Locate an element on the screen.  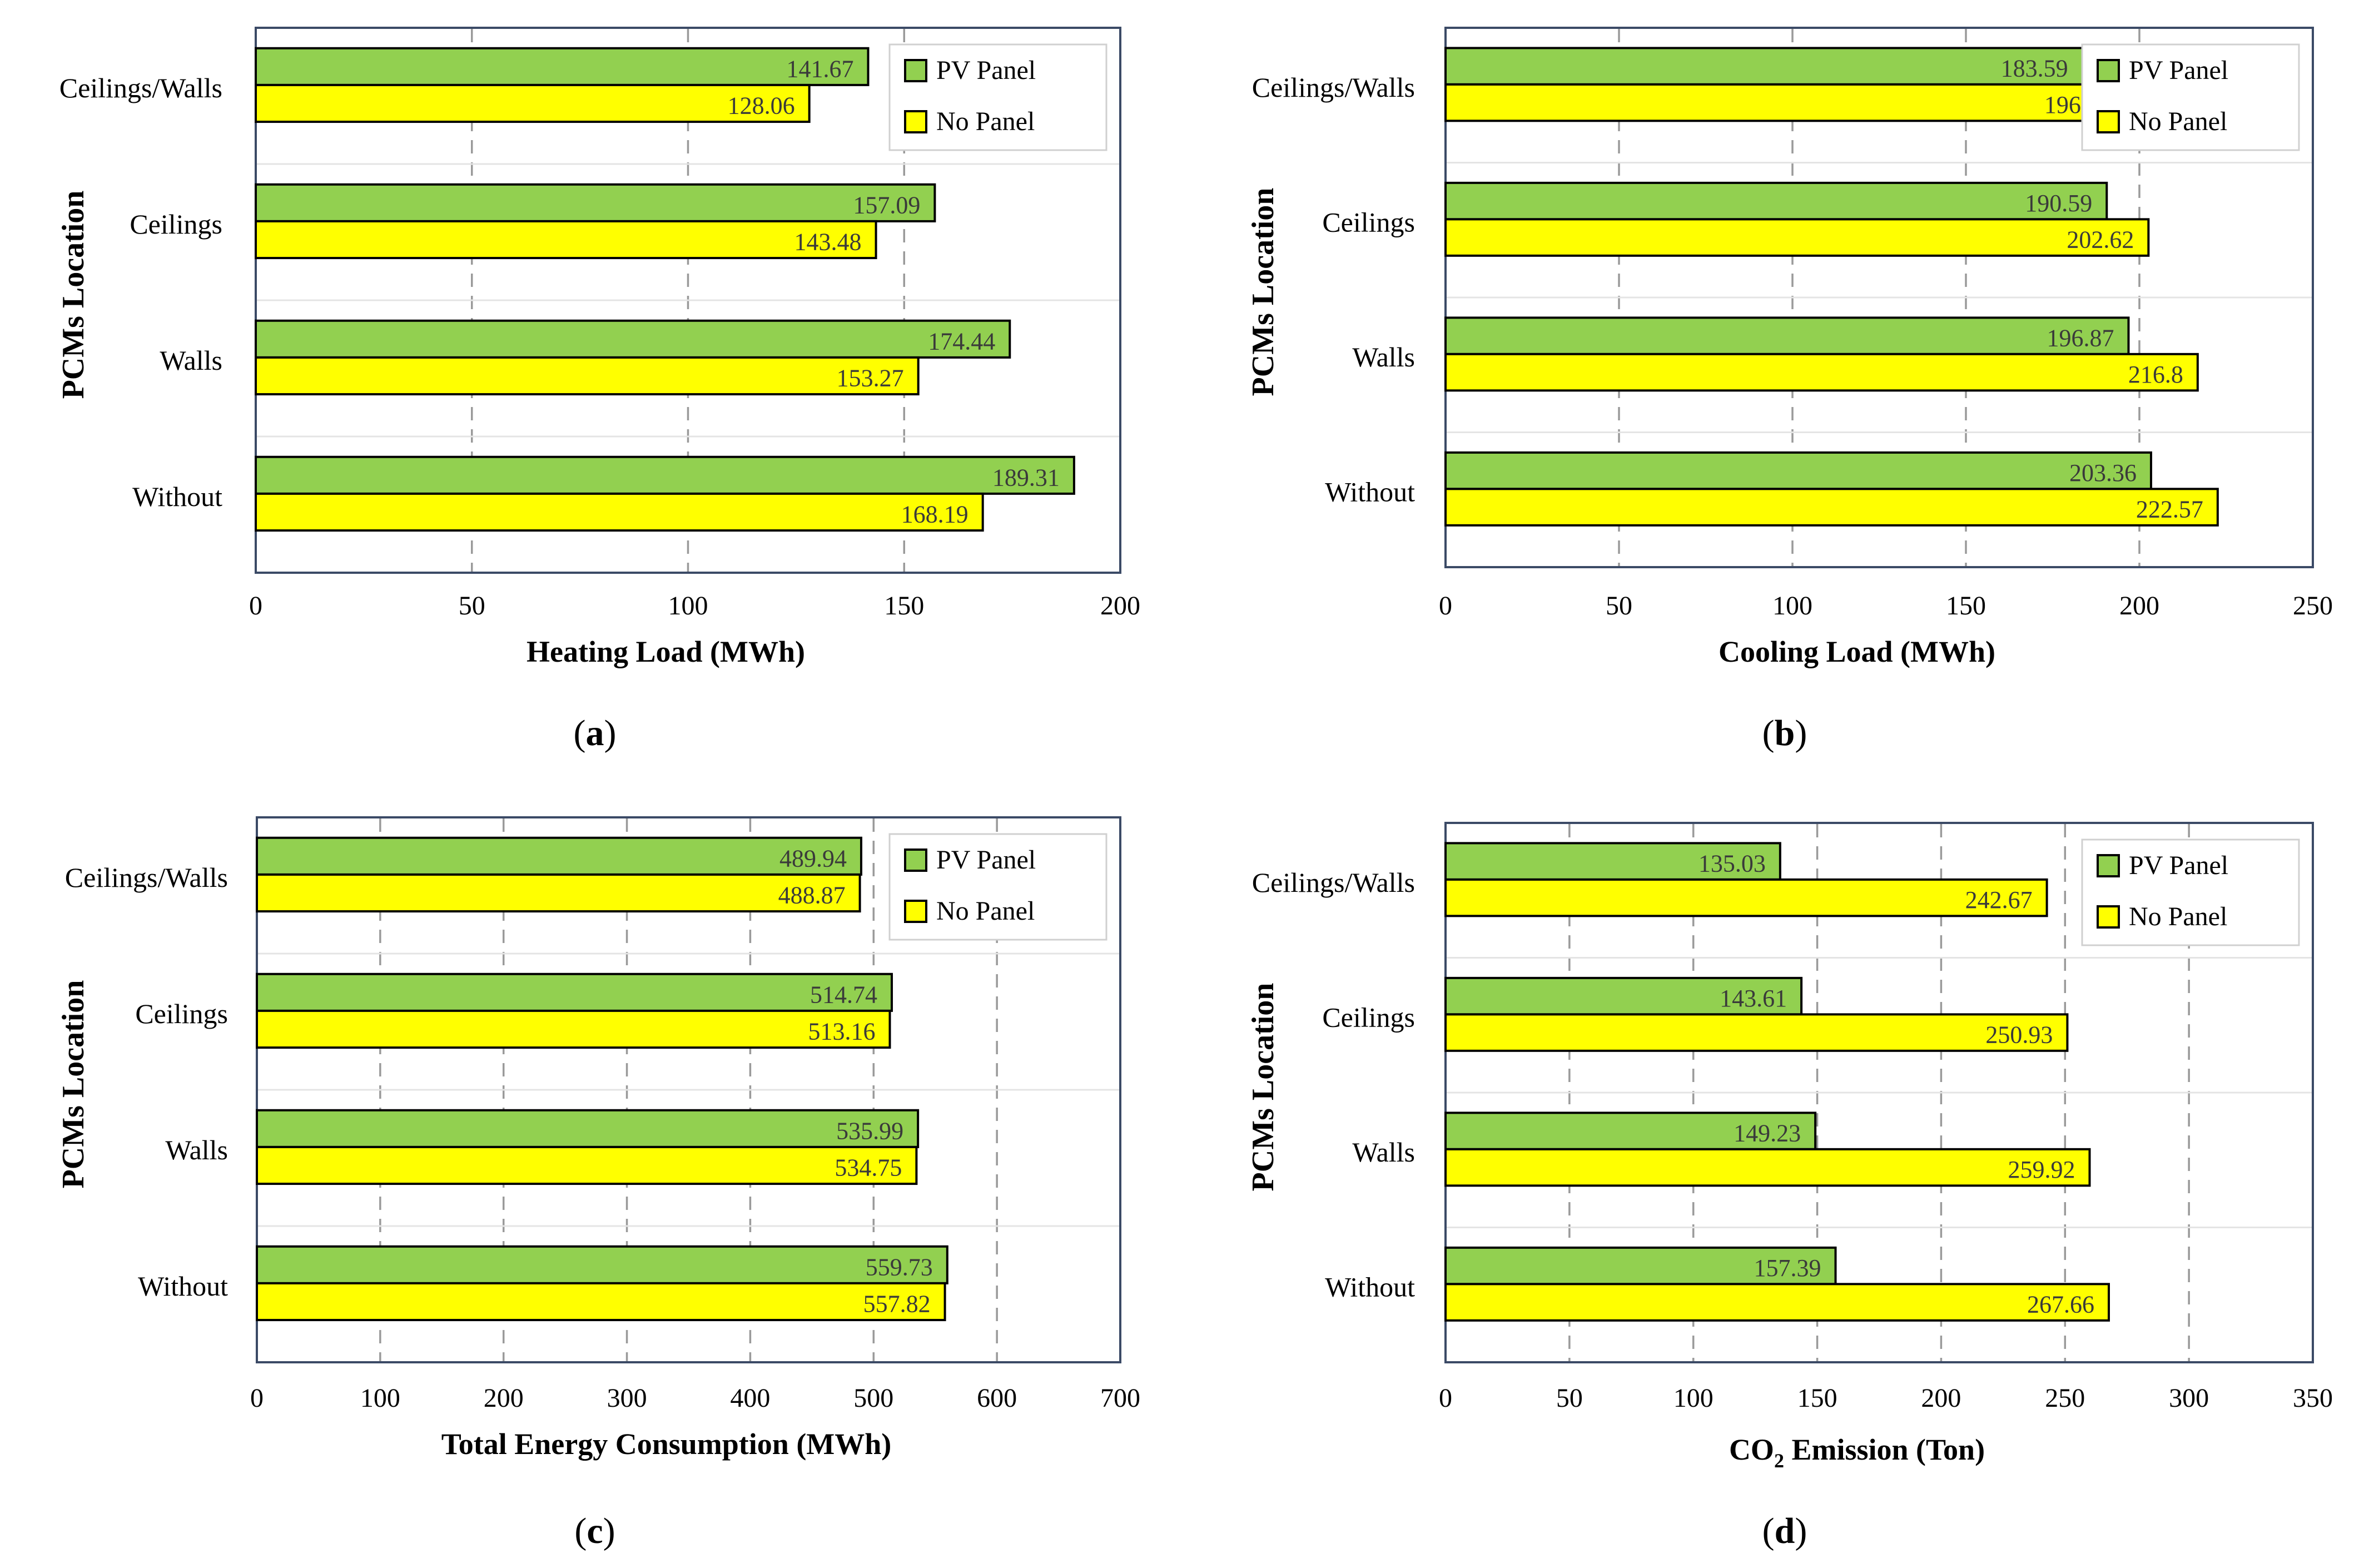
data-label: 259.92 is located at coordinates (2041, 1169).